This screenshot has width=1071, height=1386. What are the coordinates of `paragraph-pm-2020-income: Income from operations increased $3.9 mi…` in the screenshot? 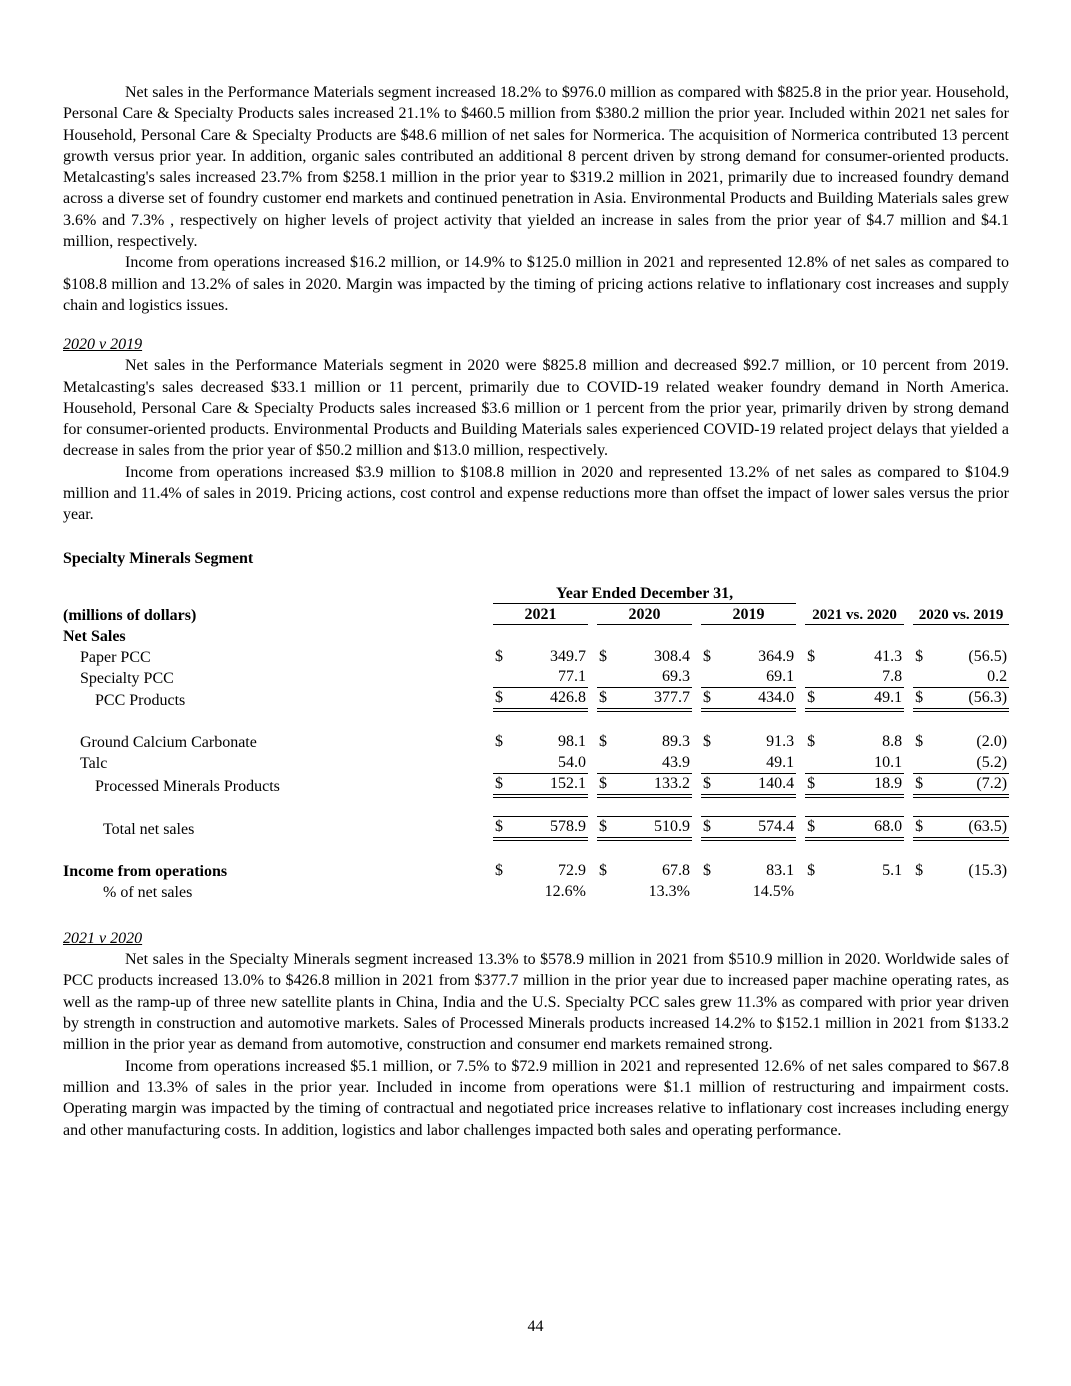 It's located at (536, 493).